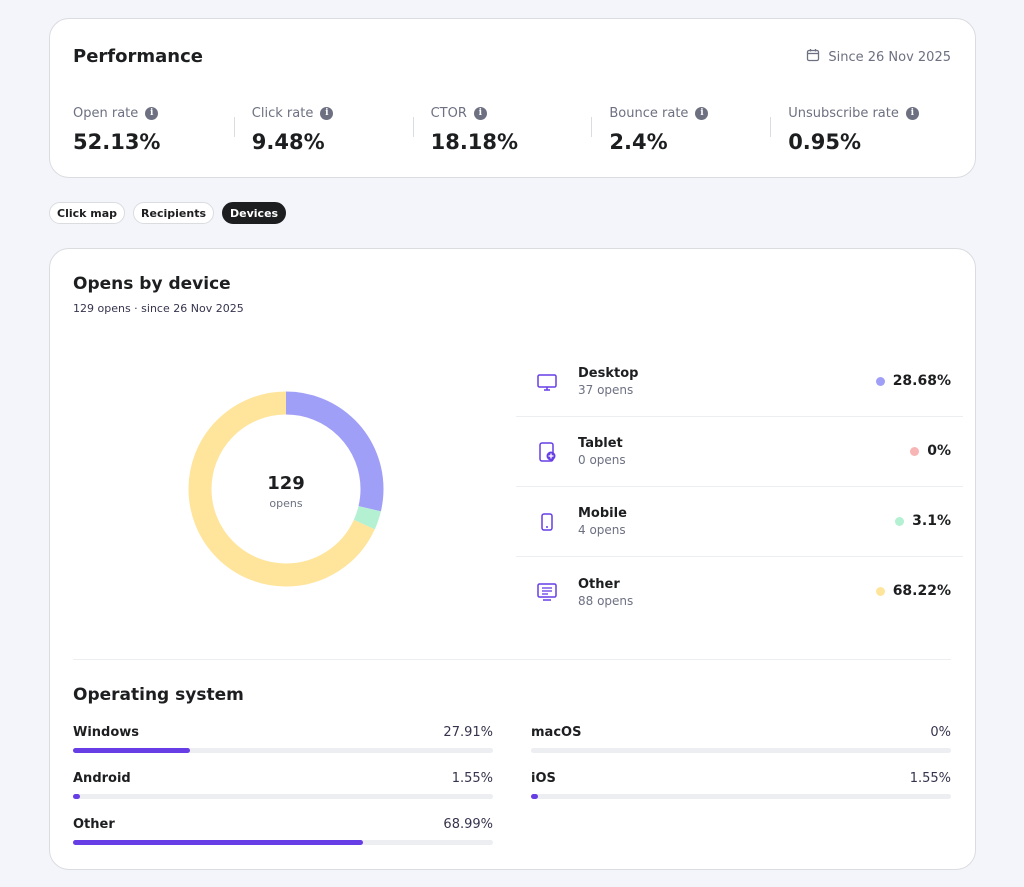 This screenshot has width=1024, height=887. I want to click on view-tabs: Click map Recipients Devices, so click(168, 213).